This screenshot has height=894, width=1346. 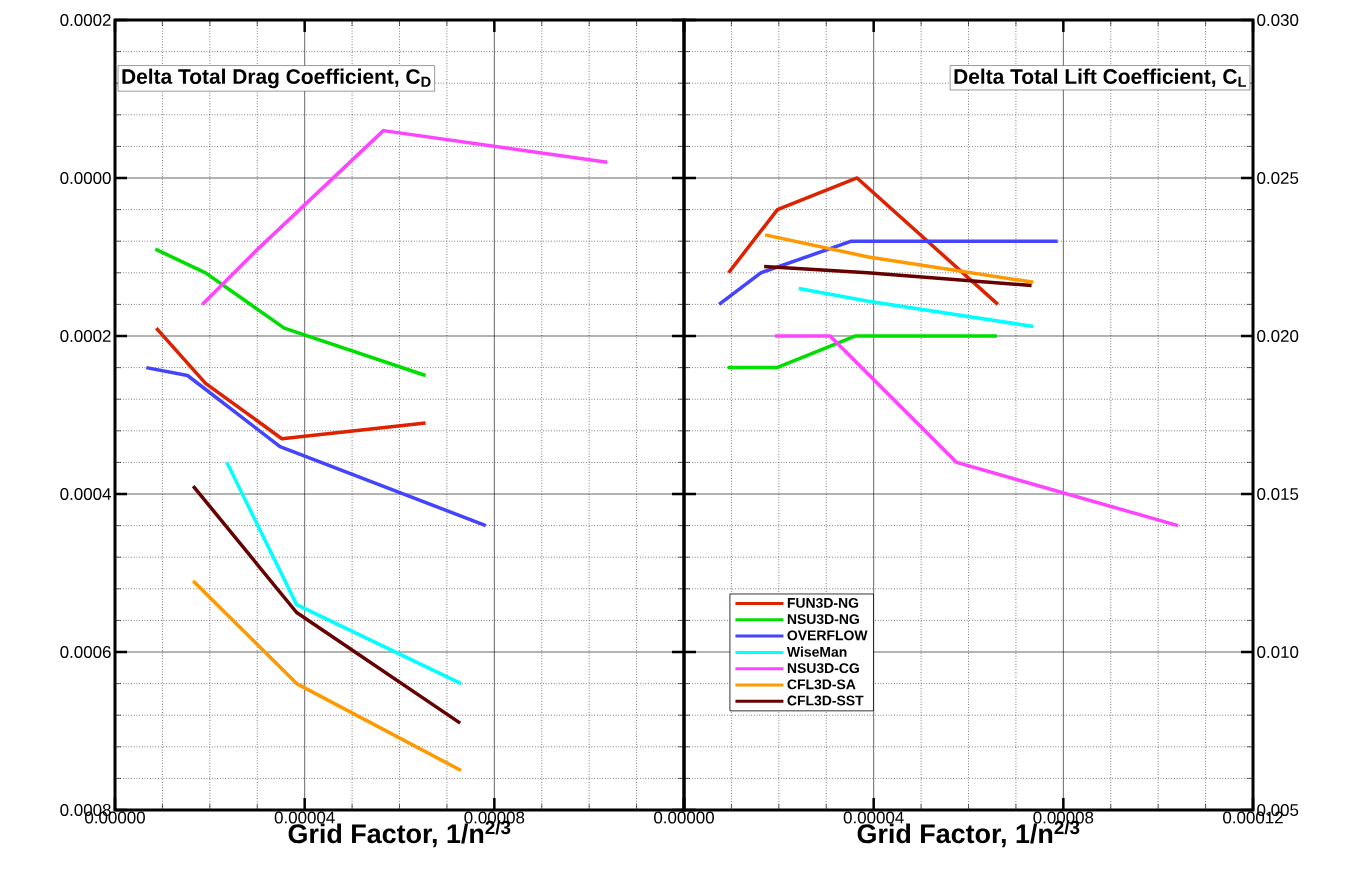 What do you see at coordinates (85, 652) in the screenshot?
I see `y-tick-label: 0.0006` at bounding box center [85, 652].